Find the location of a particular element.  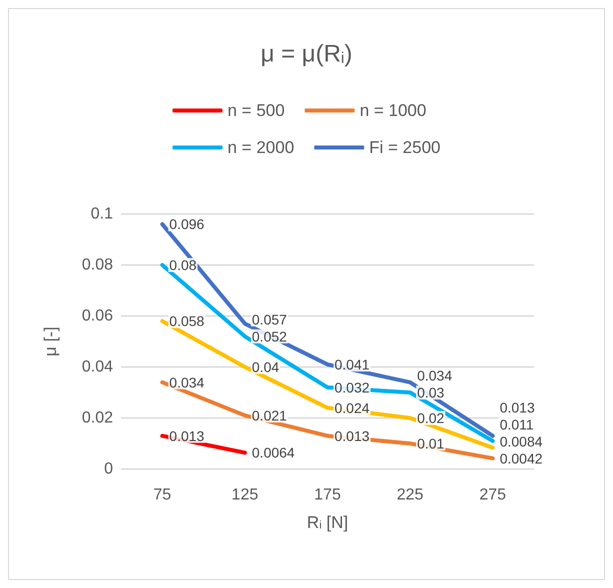

y-tick-label: 0 is located at coordinates (109, 469).